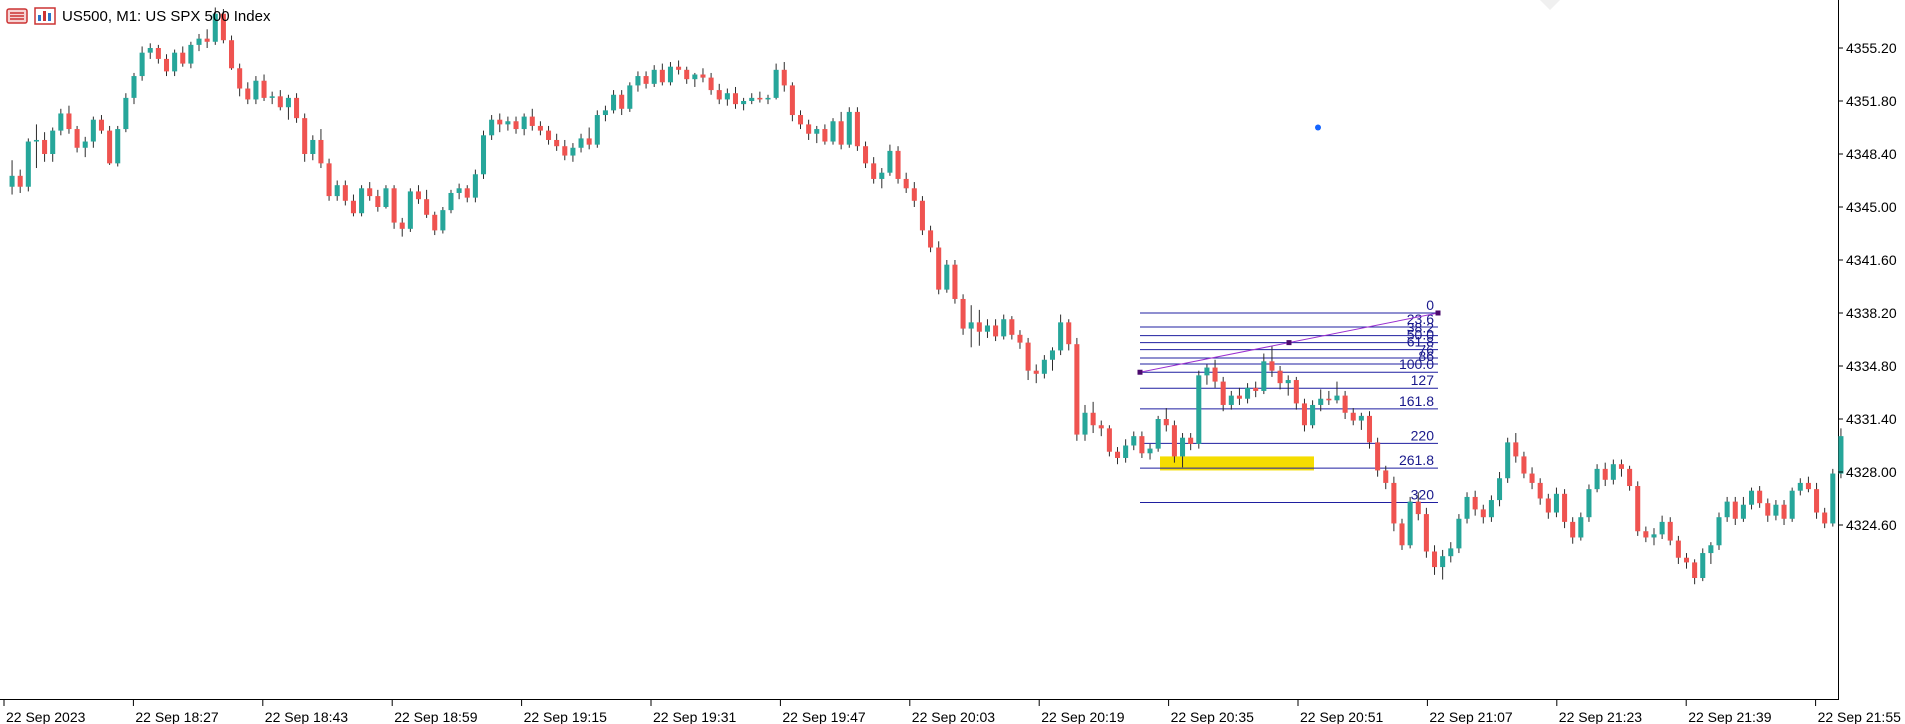  What do you see at coordinates (1871, 207) in the screenshot?
I see `price-tick-label: 4345.00` at bounding box center [1871, 207].